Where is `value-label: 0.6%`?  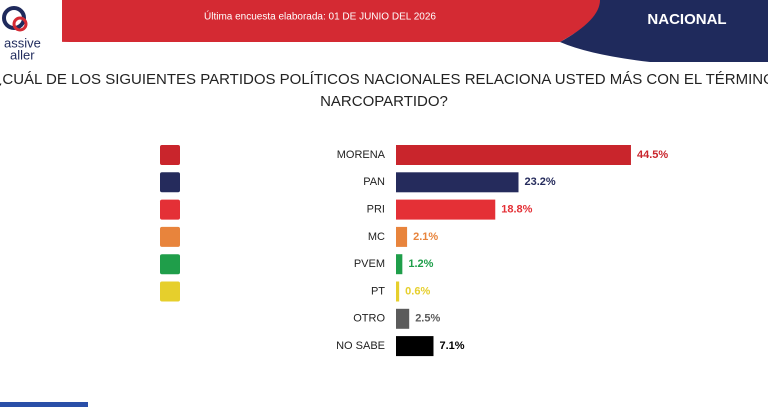 value-label: 0.6% is located at coordinates (417, 291).